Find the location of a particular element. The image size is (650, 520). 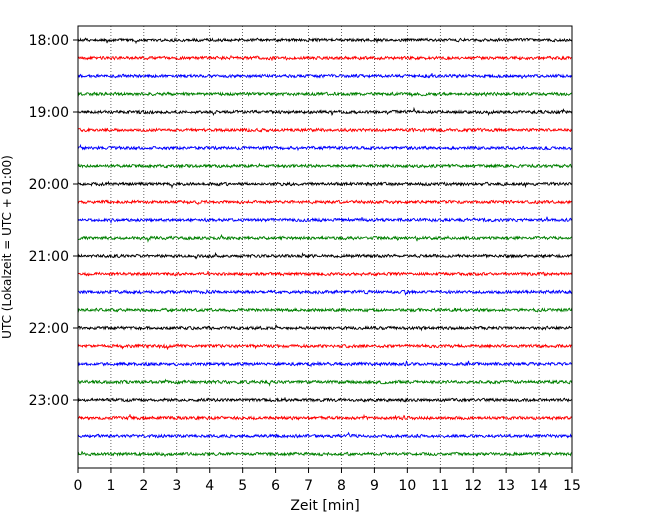

x-tick-label-2: 2 is located at coordinates (143, 486).